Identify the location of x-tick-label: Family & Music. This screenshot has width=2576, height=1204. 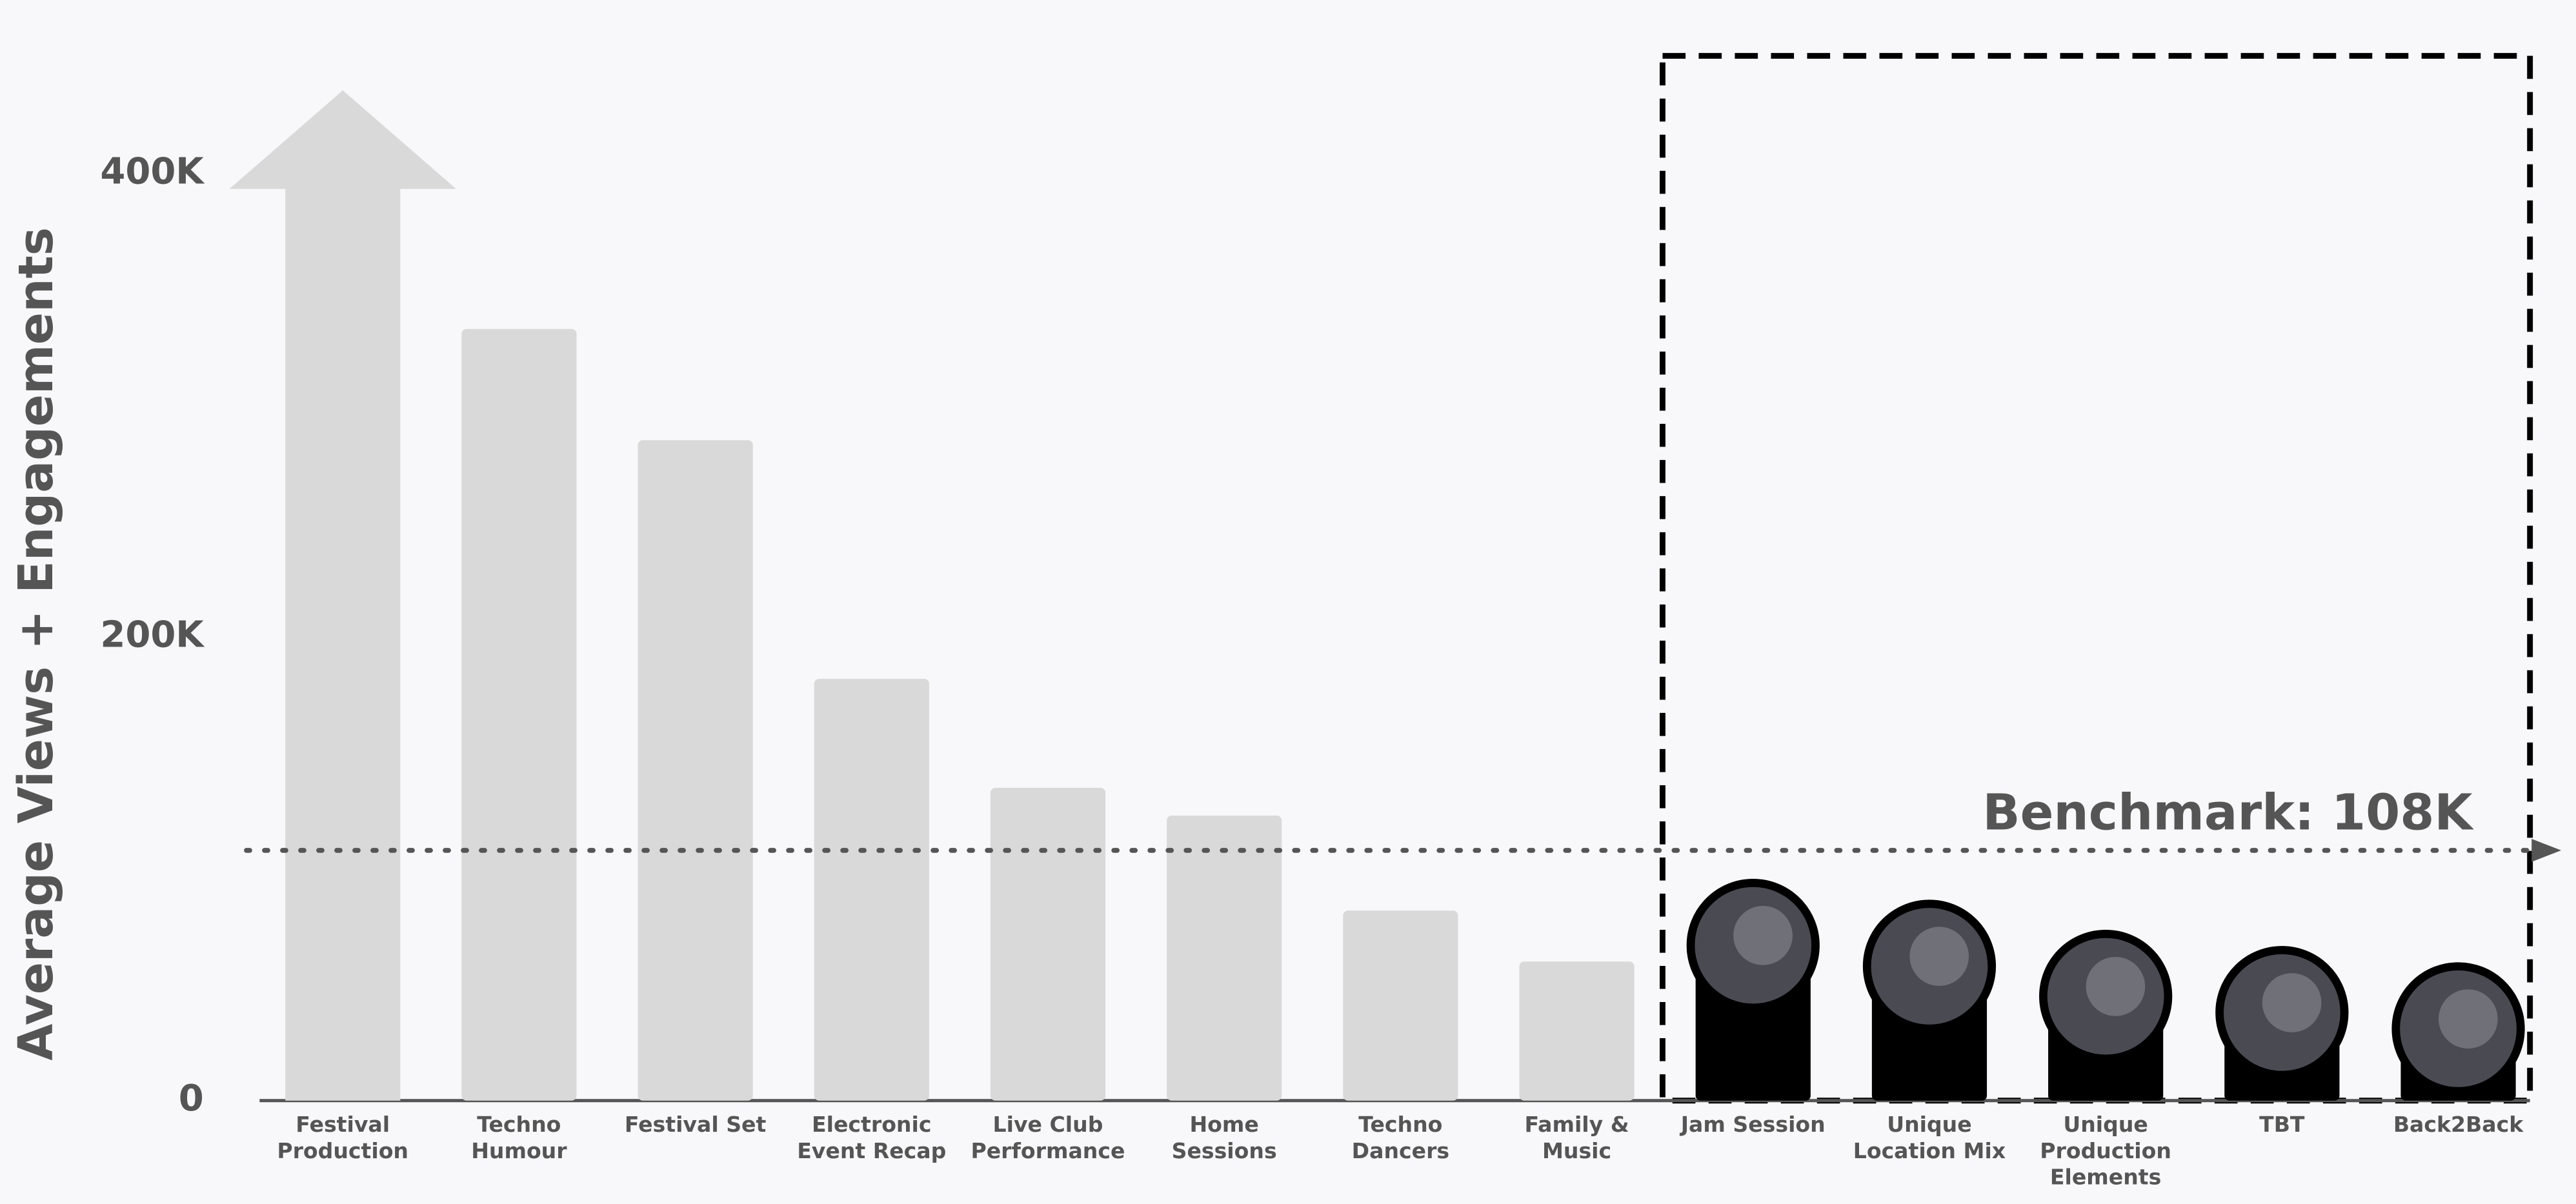
(1576, 1139).